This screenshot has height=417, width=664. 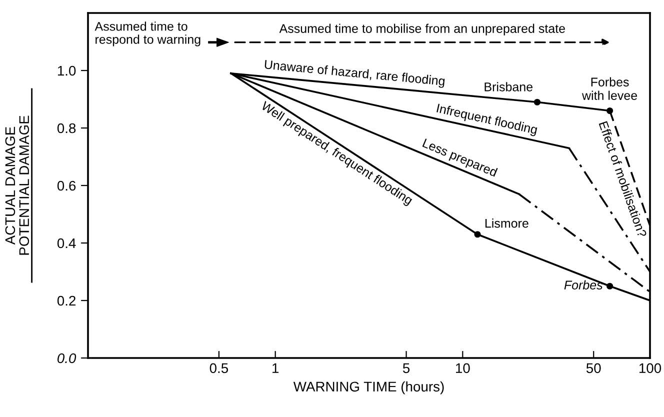 What do you see at coordinates (583, 285) in the screenshot?
I see `annotation: Forbes` at bounding box center [583, 285].